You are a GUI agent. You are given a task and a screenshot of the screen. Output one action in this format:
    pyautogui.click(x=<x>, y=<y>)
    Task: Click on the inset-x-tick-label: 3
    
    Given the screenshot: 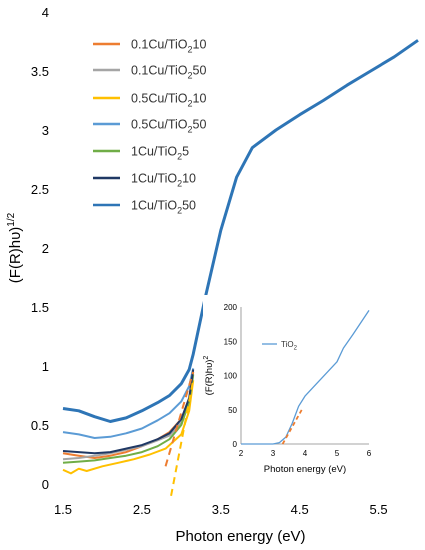 What is the action you would take?
    pyautogui.click(x=273, y=453)
    